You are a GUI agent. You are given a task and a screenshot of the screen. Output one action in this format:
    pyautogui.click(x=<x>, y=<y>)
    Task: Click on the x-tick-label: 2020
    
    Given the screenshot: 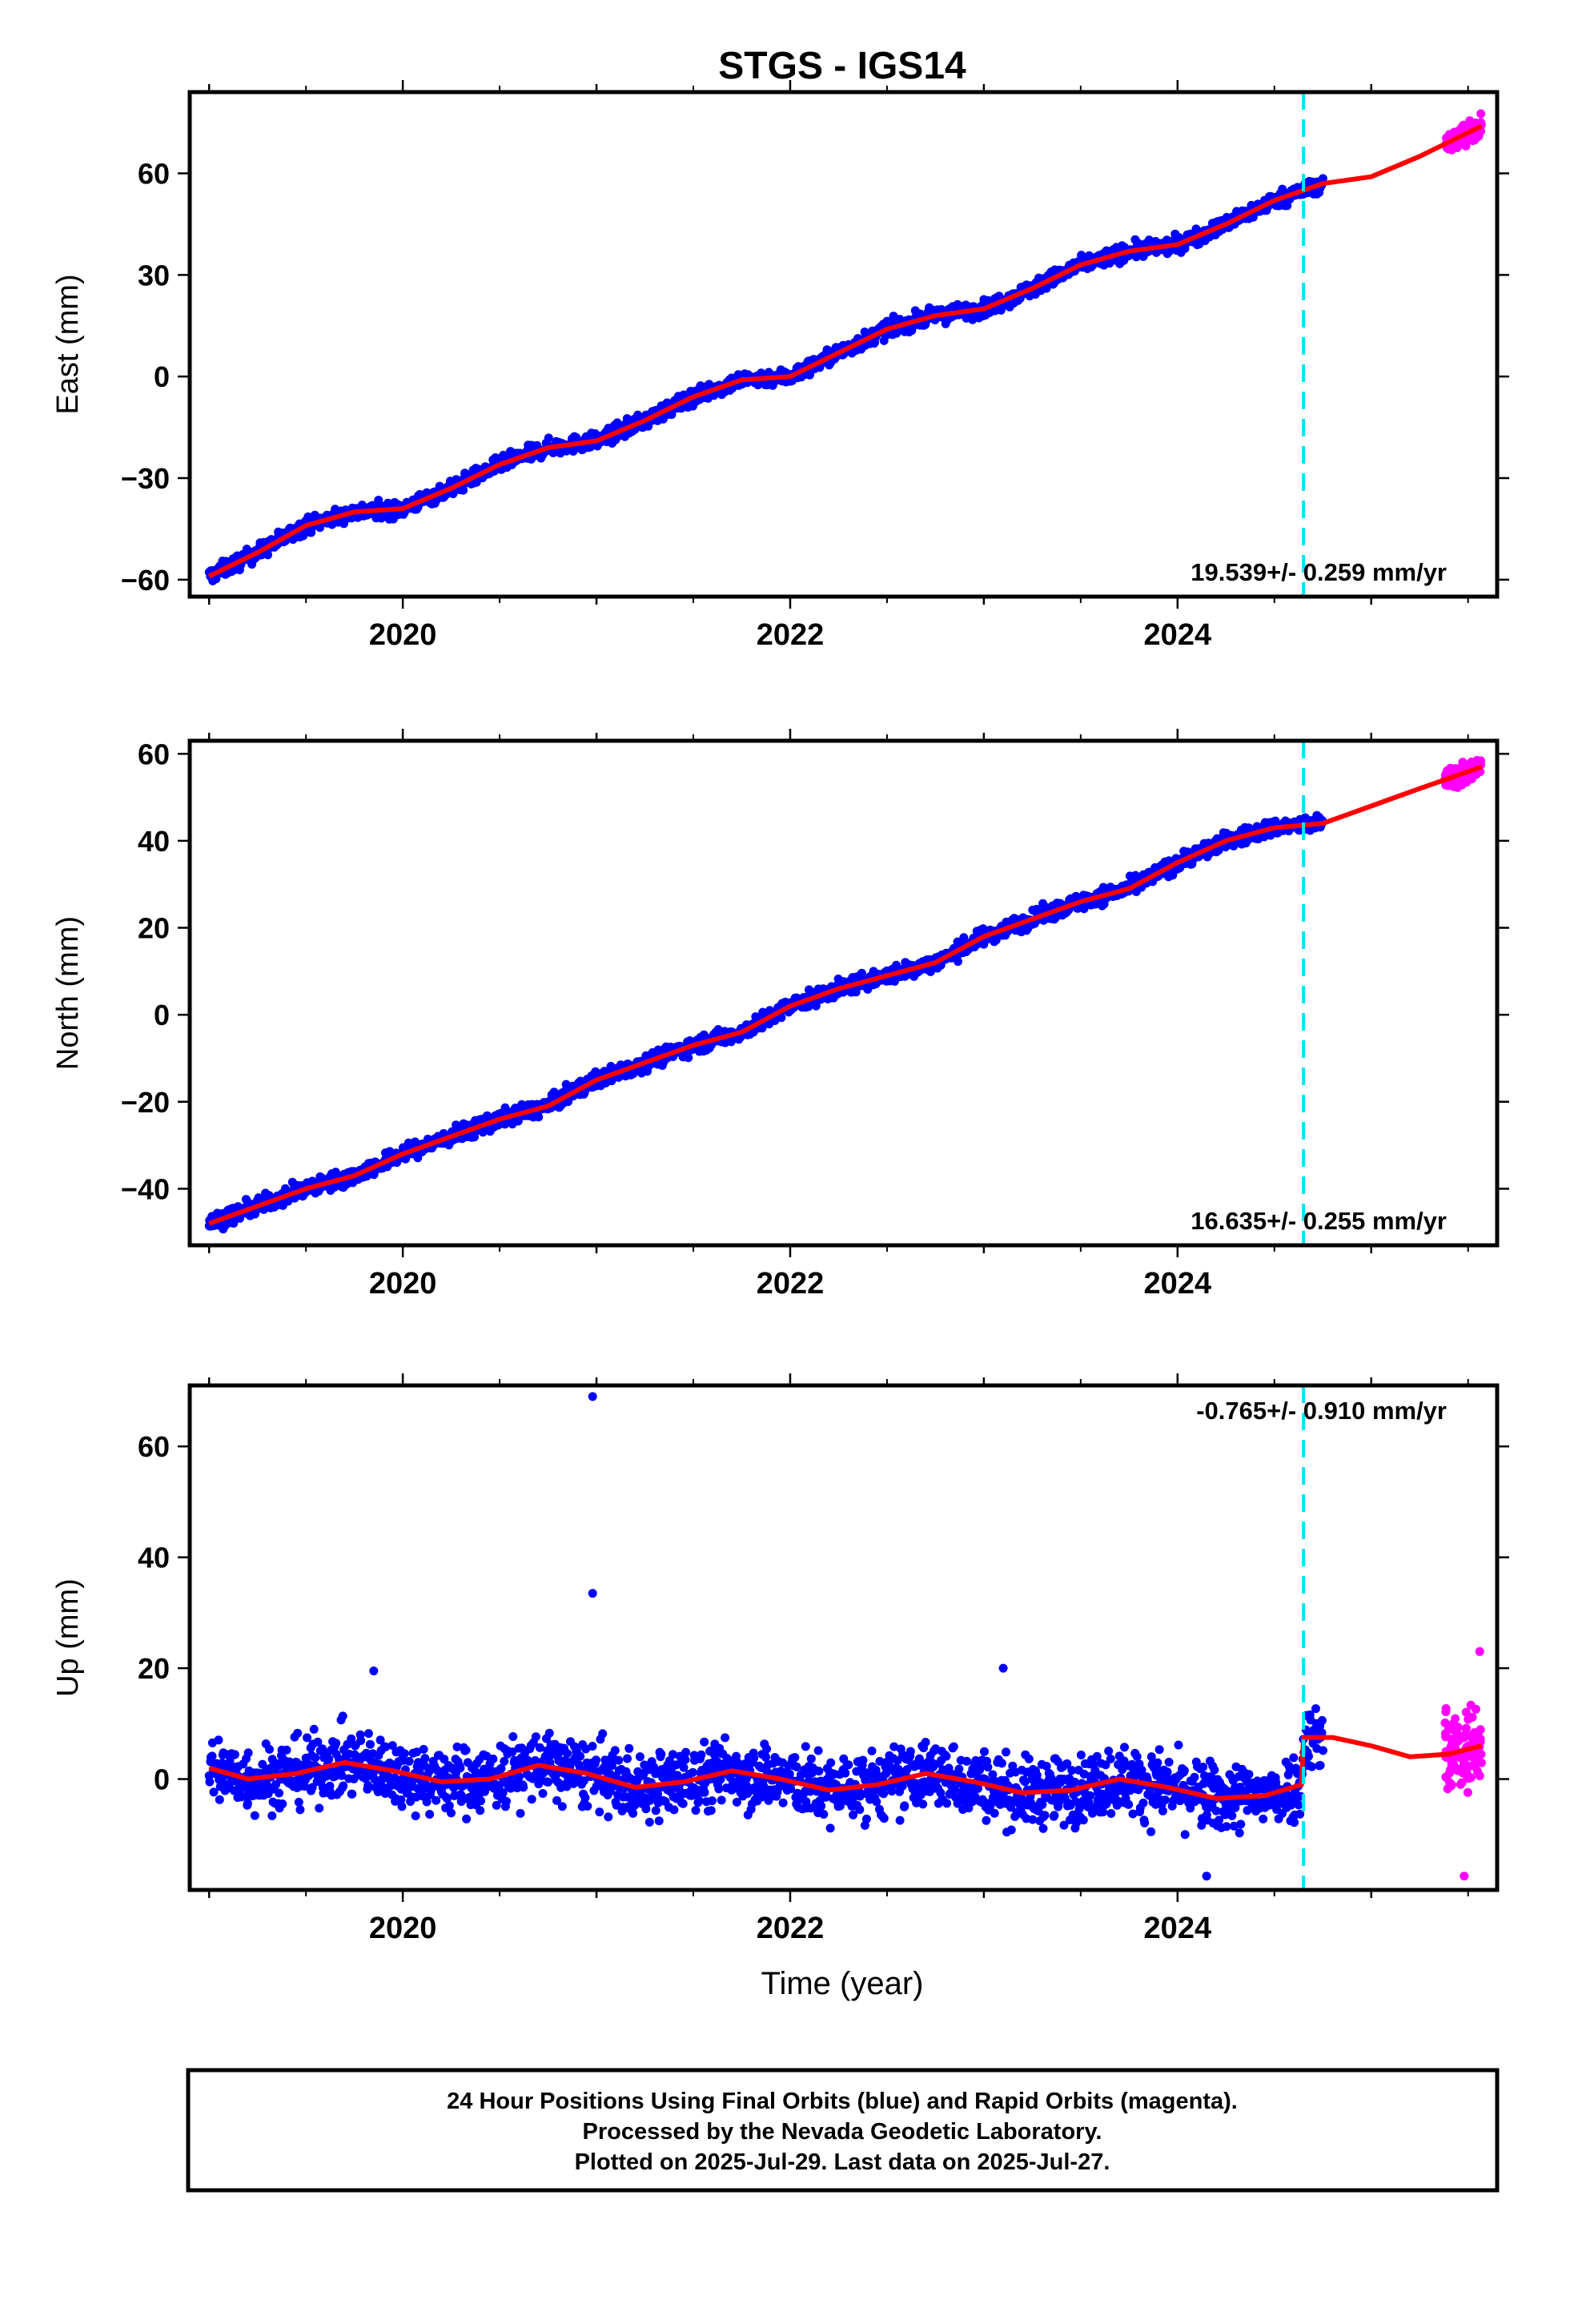 What is the action you would take?
    pyautogui.click(x=403, y=1284)
    